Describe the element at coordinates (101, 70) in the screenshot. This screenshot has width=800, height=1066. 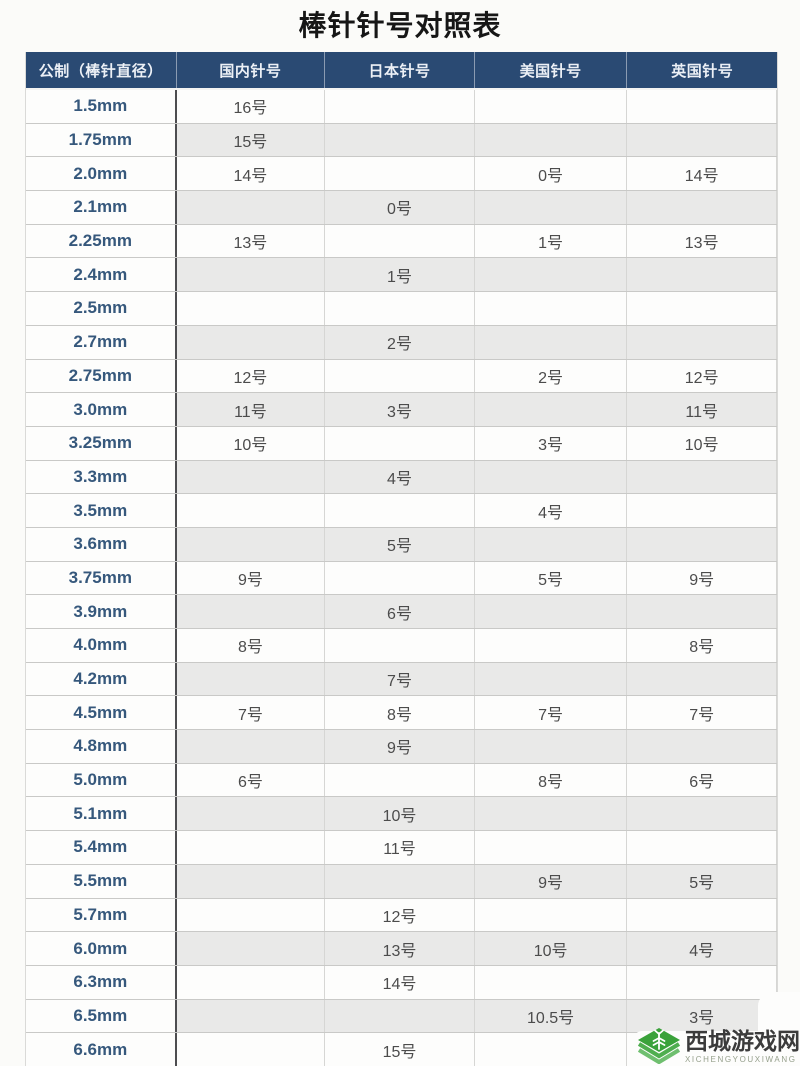
I see `header-metric: 公制（棒针直径）` at that location.